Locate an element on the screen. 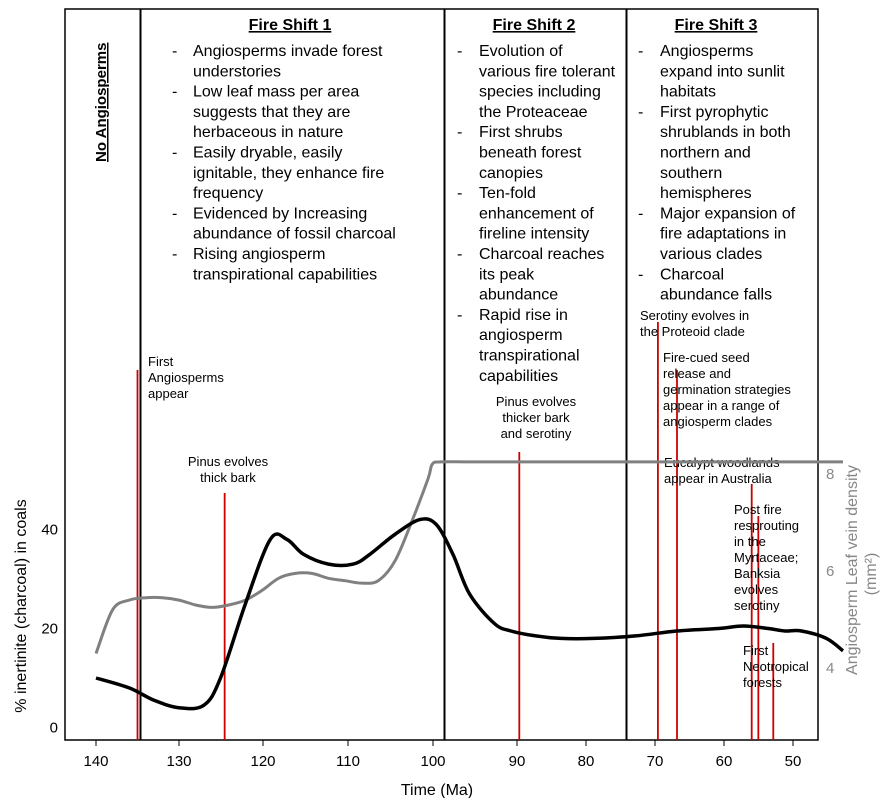 The image size is (880, 798). y2-tick-label: 8 is located at coordinates (830, 474).